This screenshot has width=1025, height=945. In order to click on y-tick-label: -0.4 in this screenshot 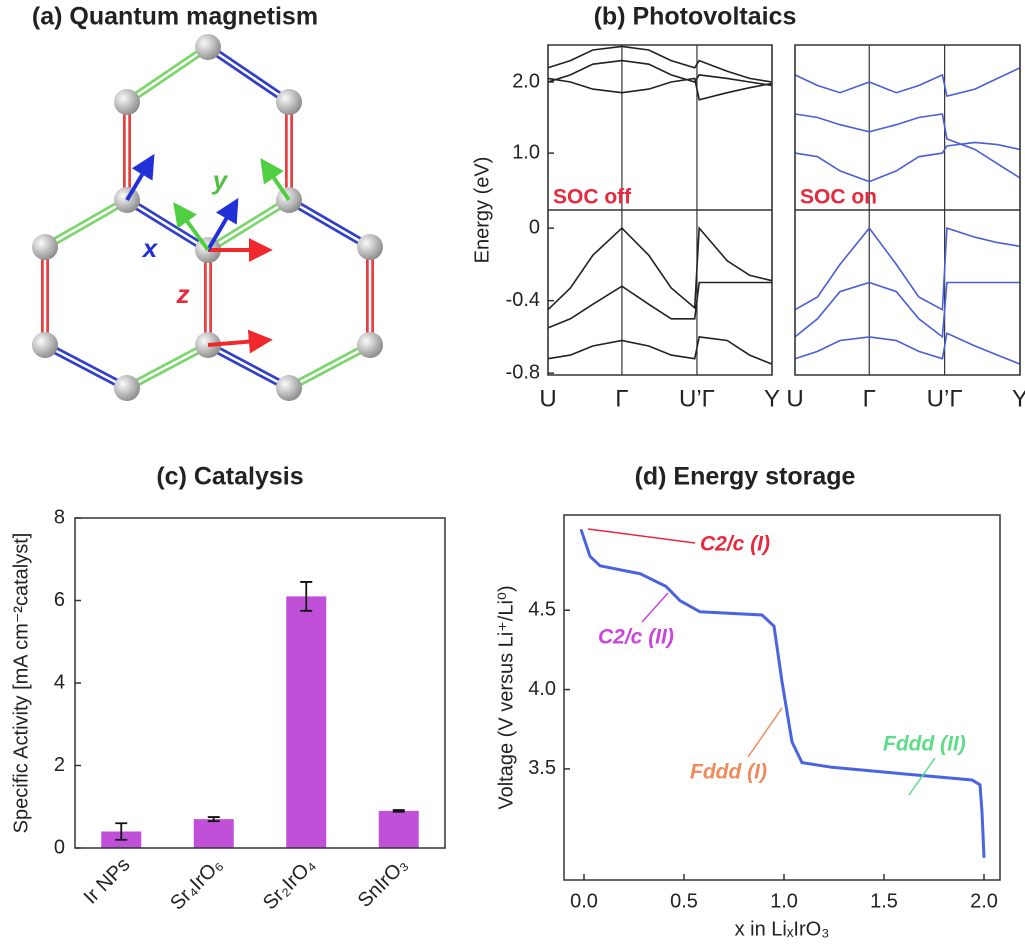, I will do `click(523, 300)`.